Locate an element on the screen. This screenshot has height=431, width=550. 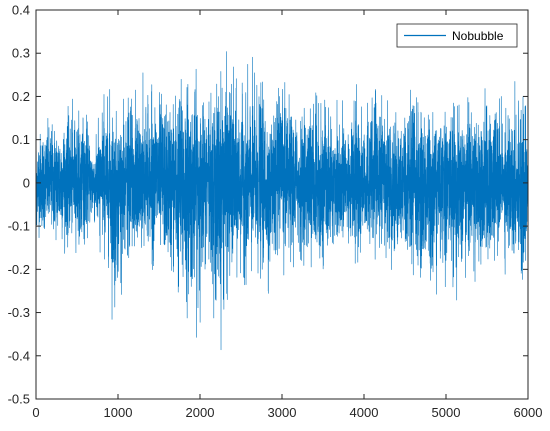
x-tick-label: 6000 is located at coordinates (528, 412).